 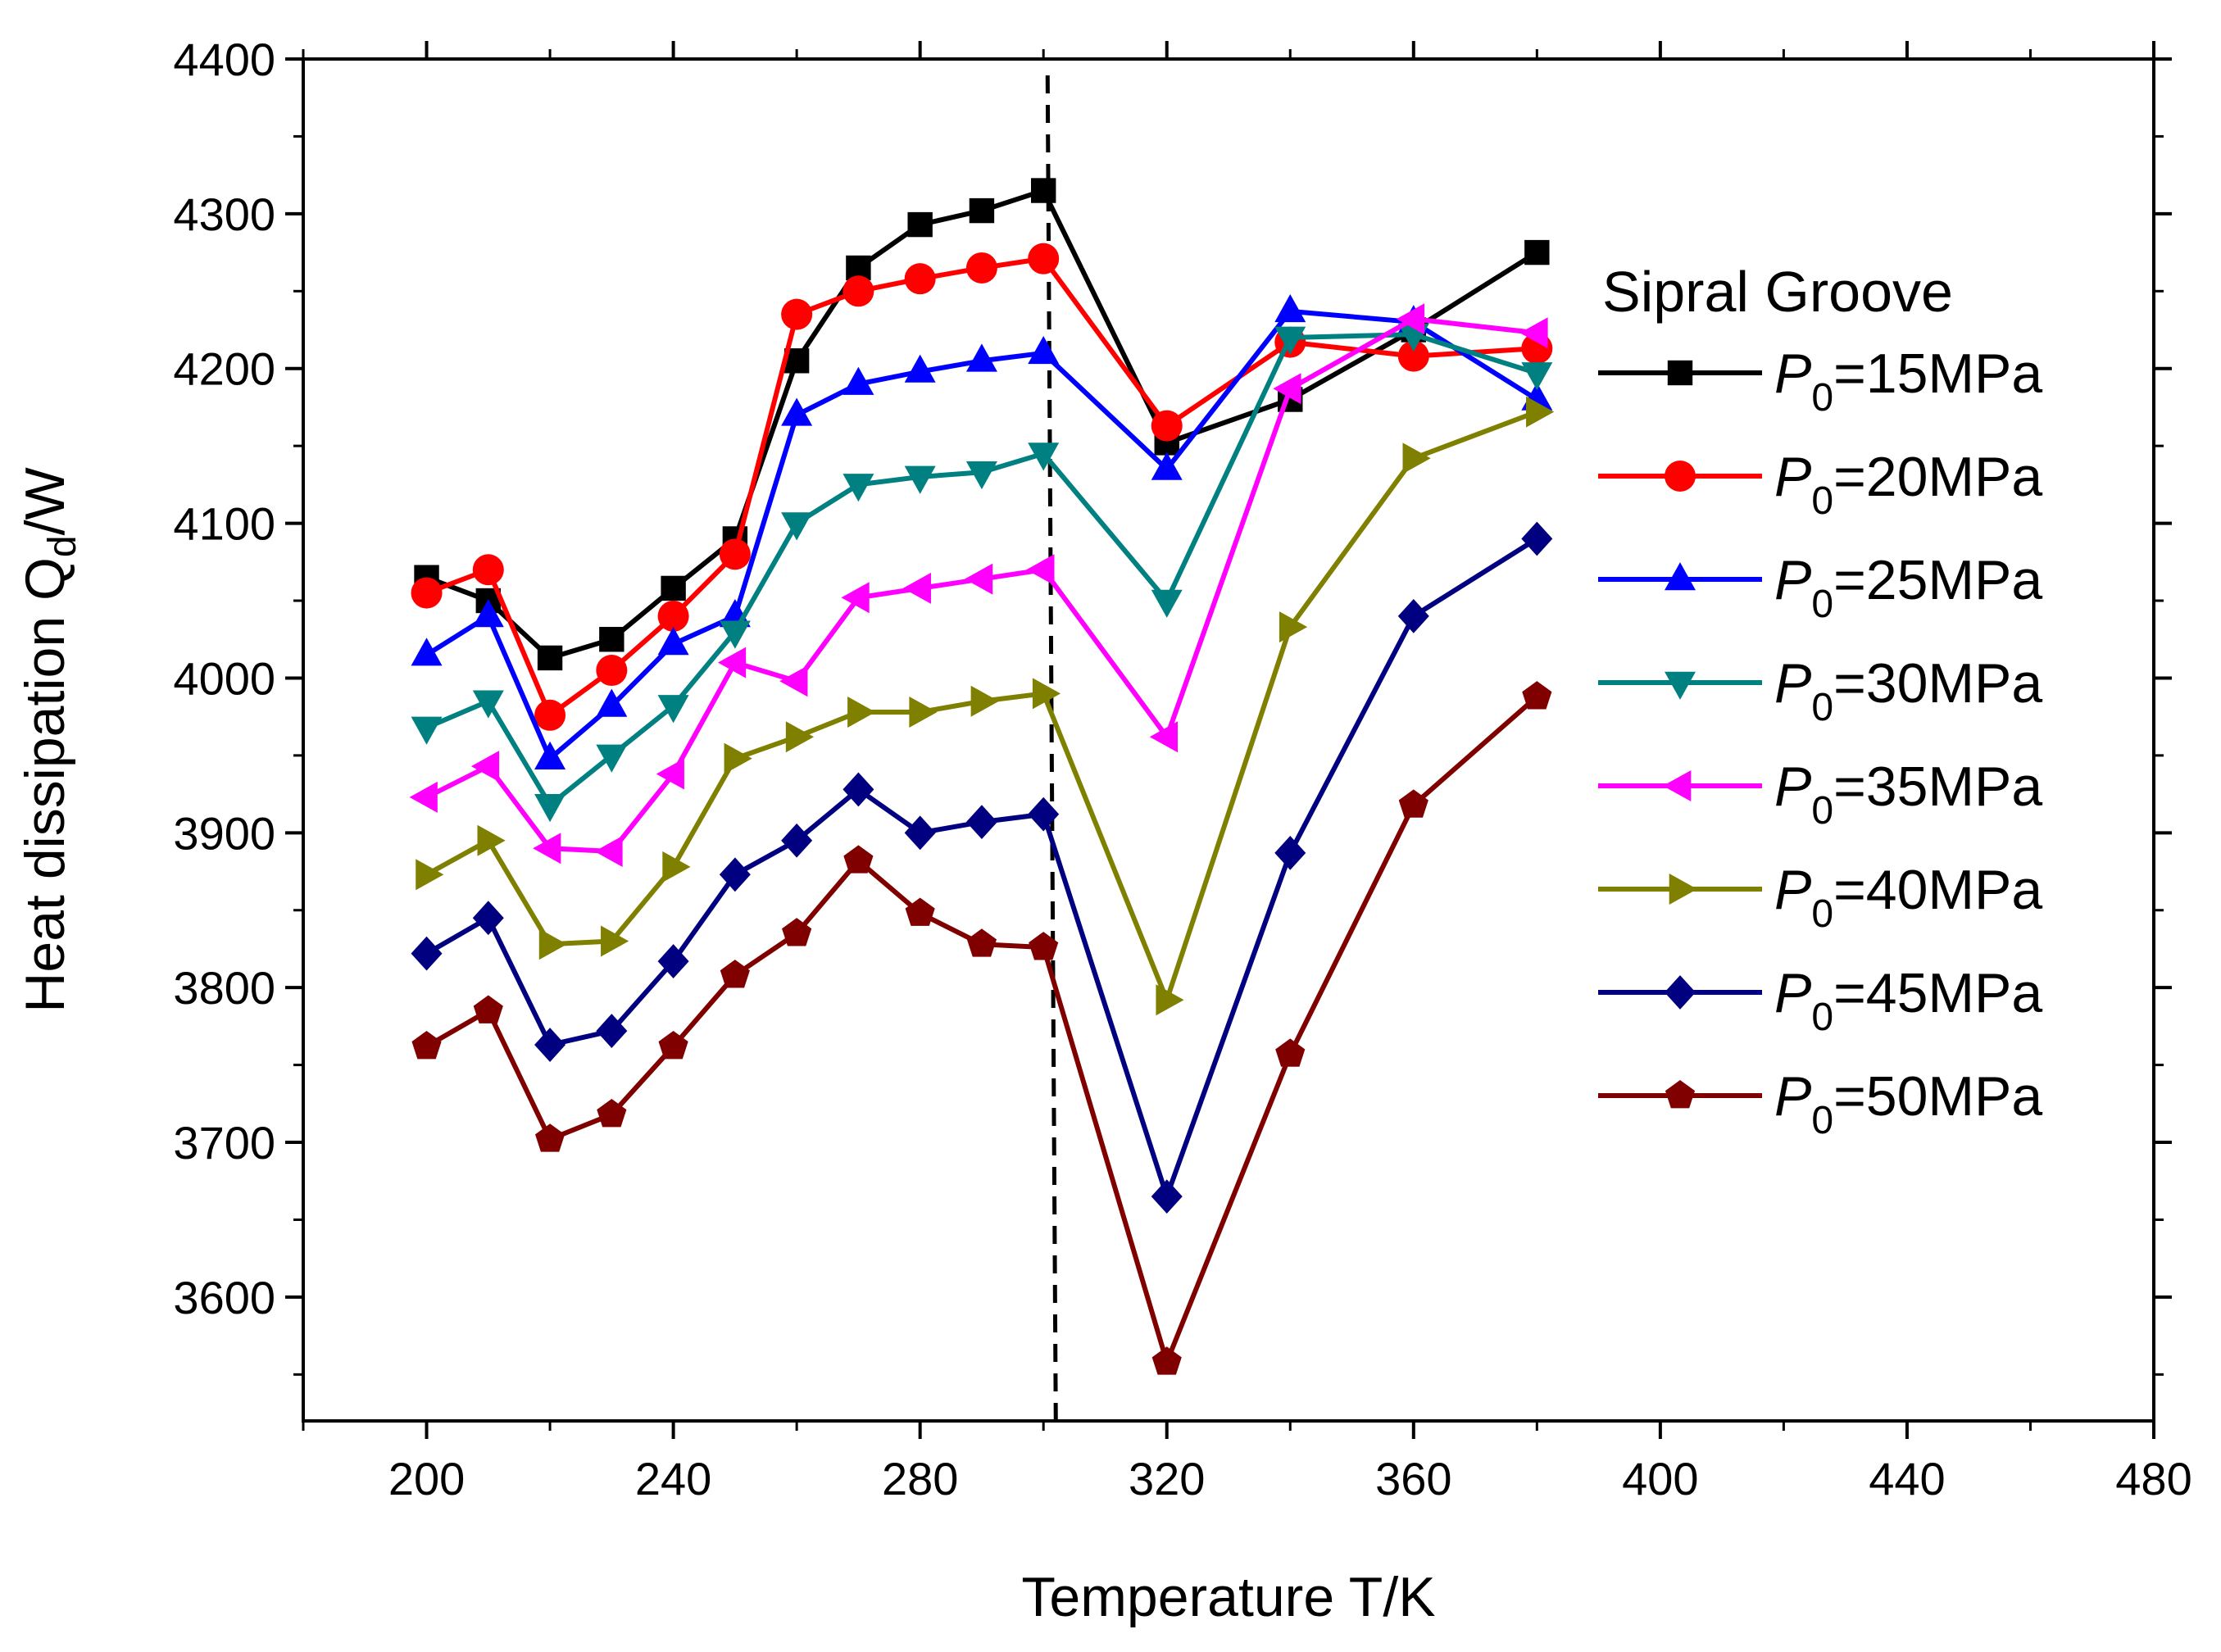 What do you see at coordinates (1937, 683) in the screenshot?
I see `legend-label-value: =30MPa` at bounding box center [1937, 683].